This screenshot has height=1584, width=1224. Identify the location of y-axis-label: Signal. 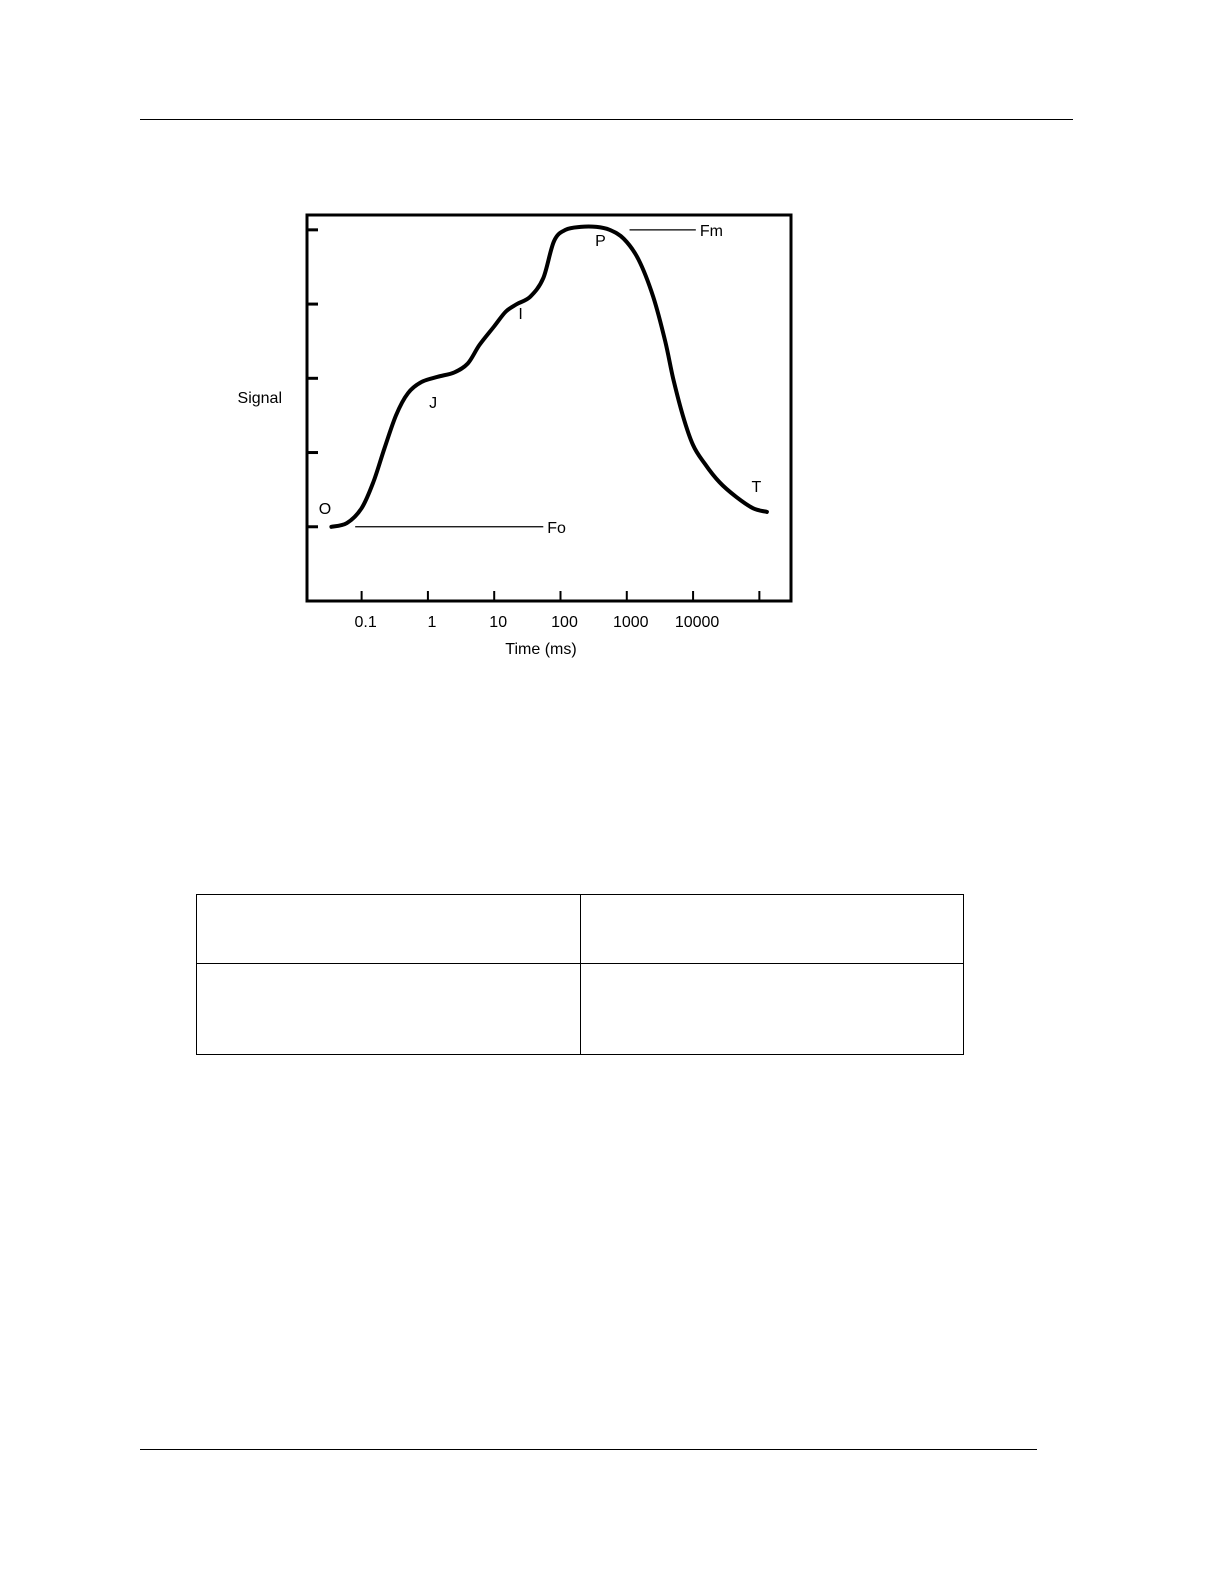
(260, 398).